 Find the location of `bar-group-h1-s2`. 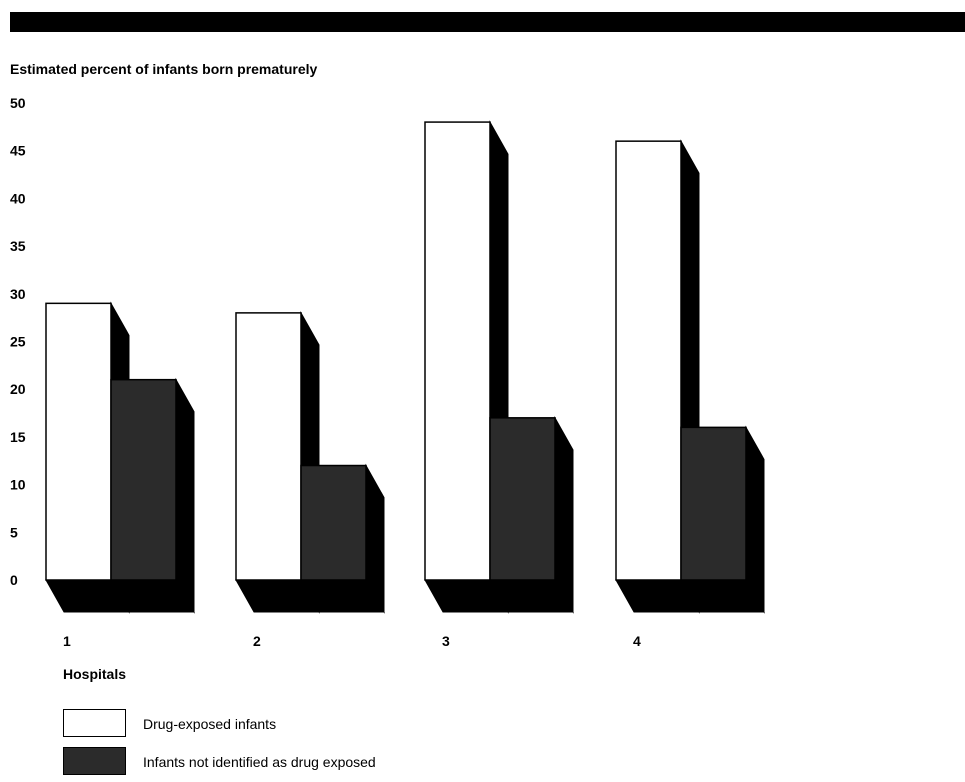

bar-group-h1-s2 is located at coordinates (152, 495).